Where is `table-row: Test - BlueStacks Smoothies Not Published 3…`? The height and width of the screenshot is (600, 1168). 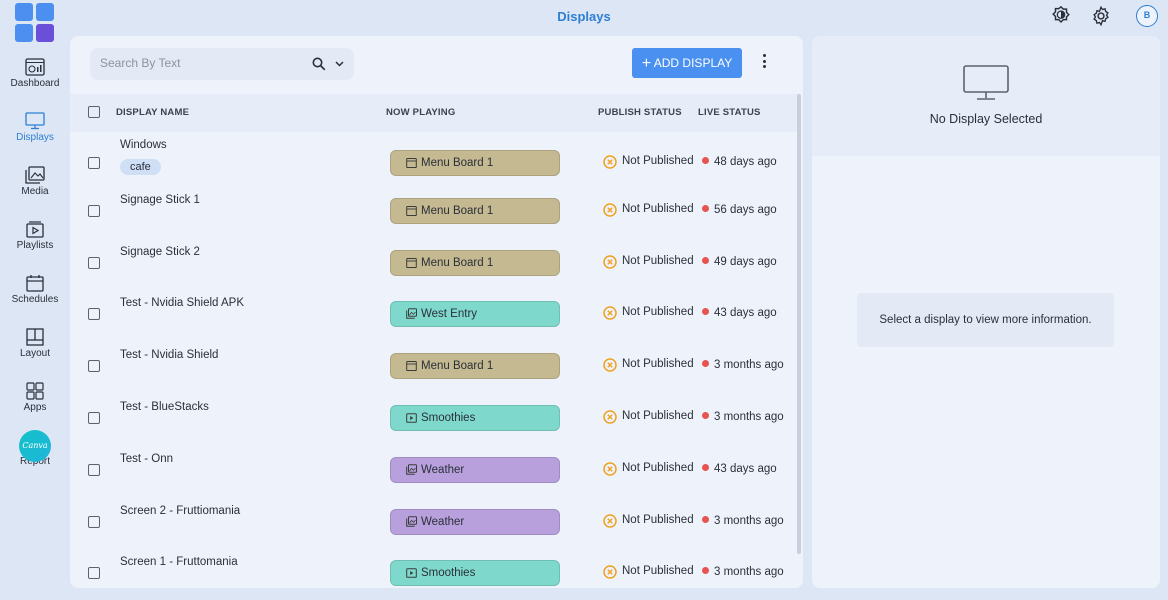
table-row: Test - BlueStacks Smoothies Not Published 3… is located at coordinates (434, 417).